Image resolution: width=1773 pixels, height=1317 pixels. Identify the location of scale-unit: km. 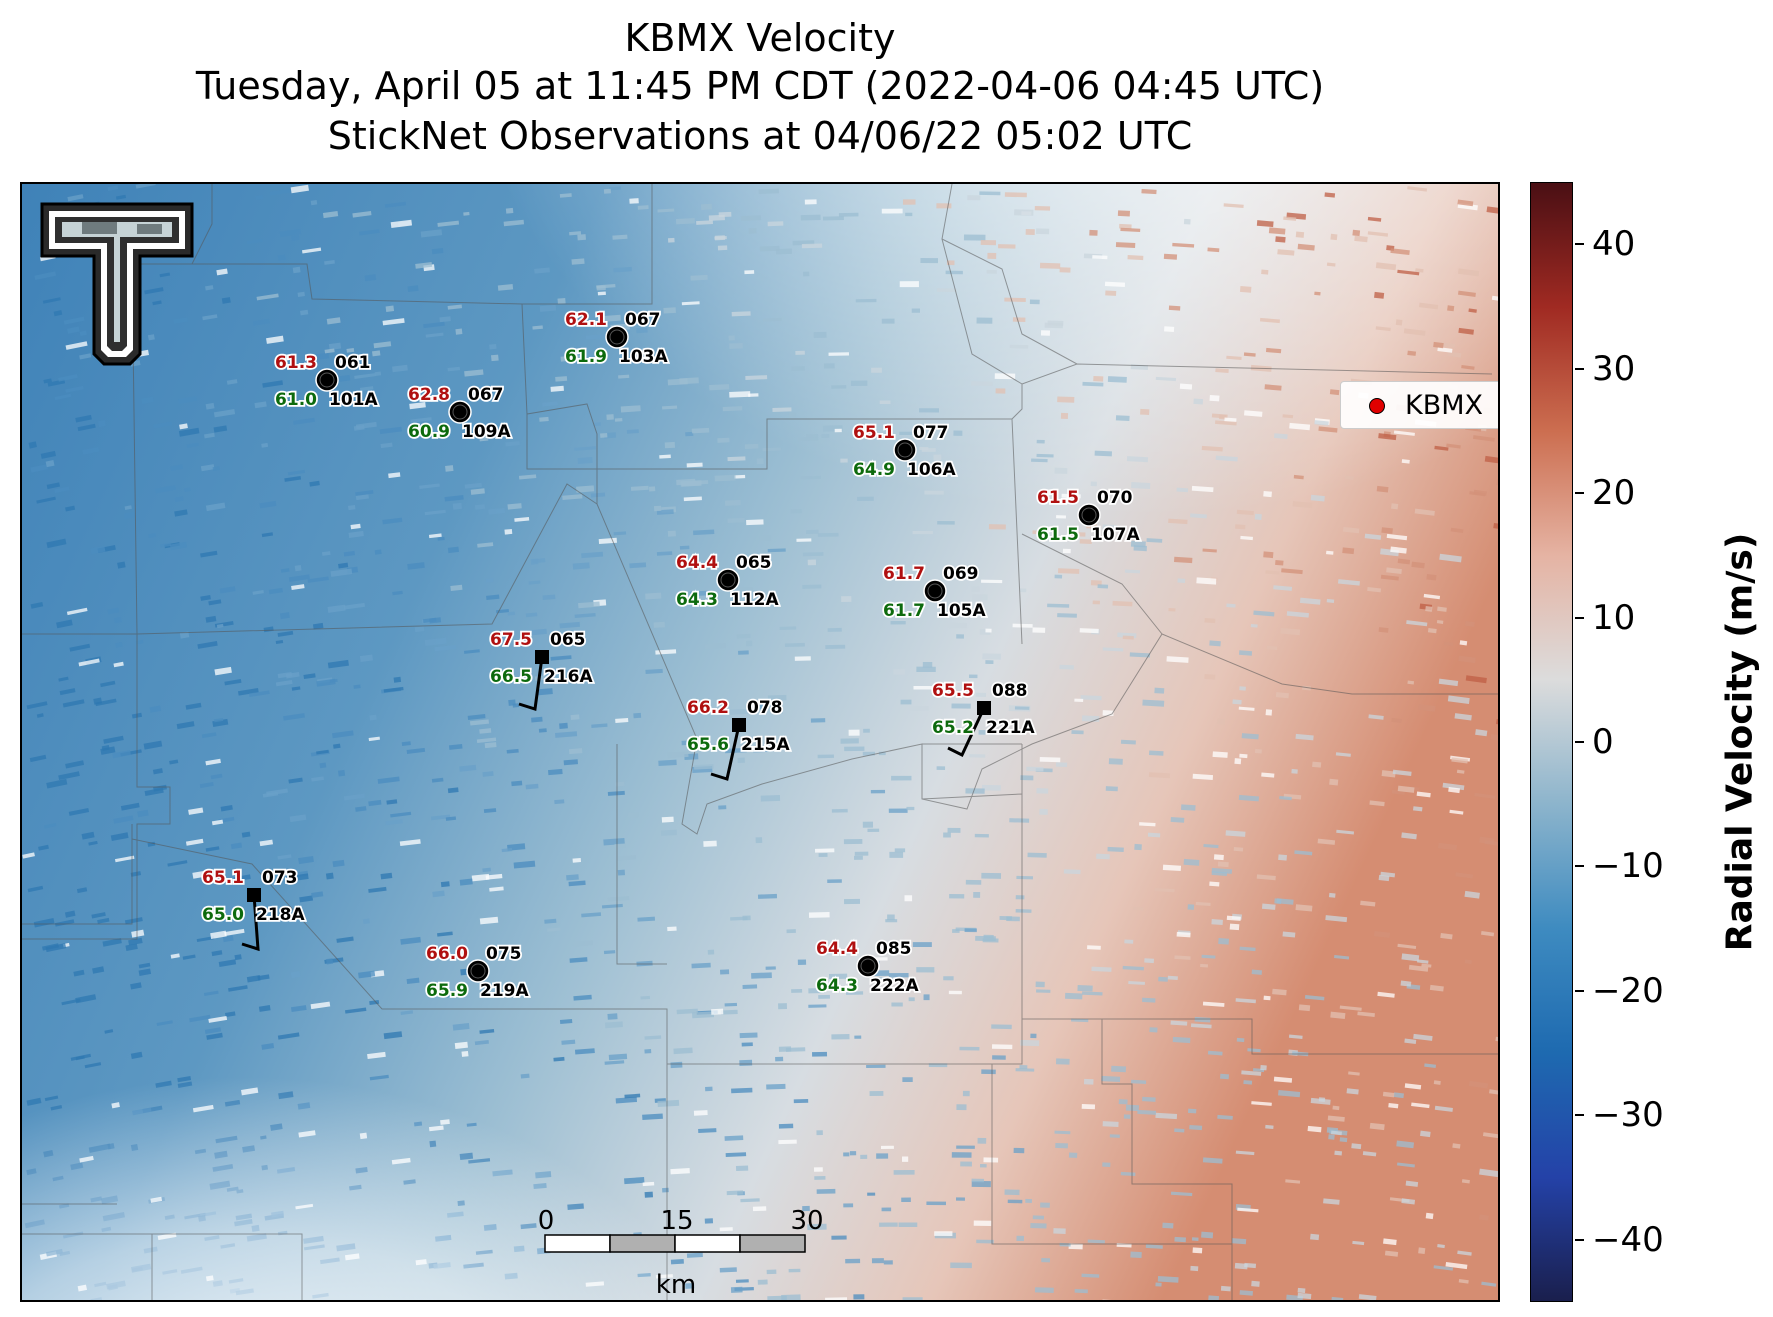
(676, 1285).